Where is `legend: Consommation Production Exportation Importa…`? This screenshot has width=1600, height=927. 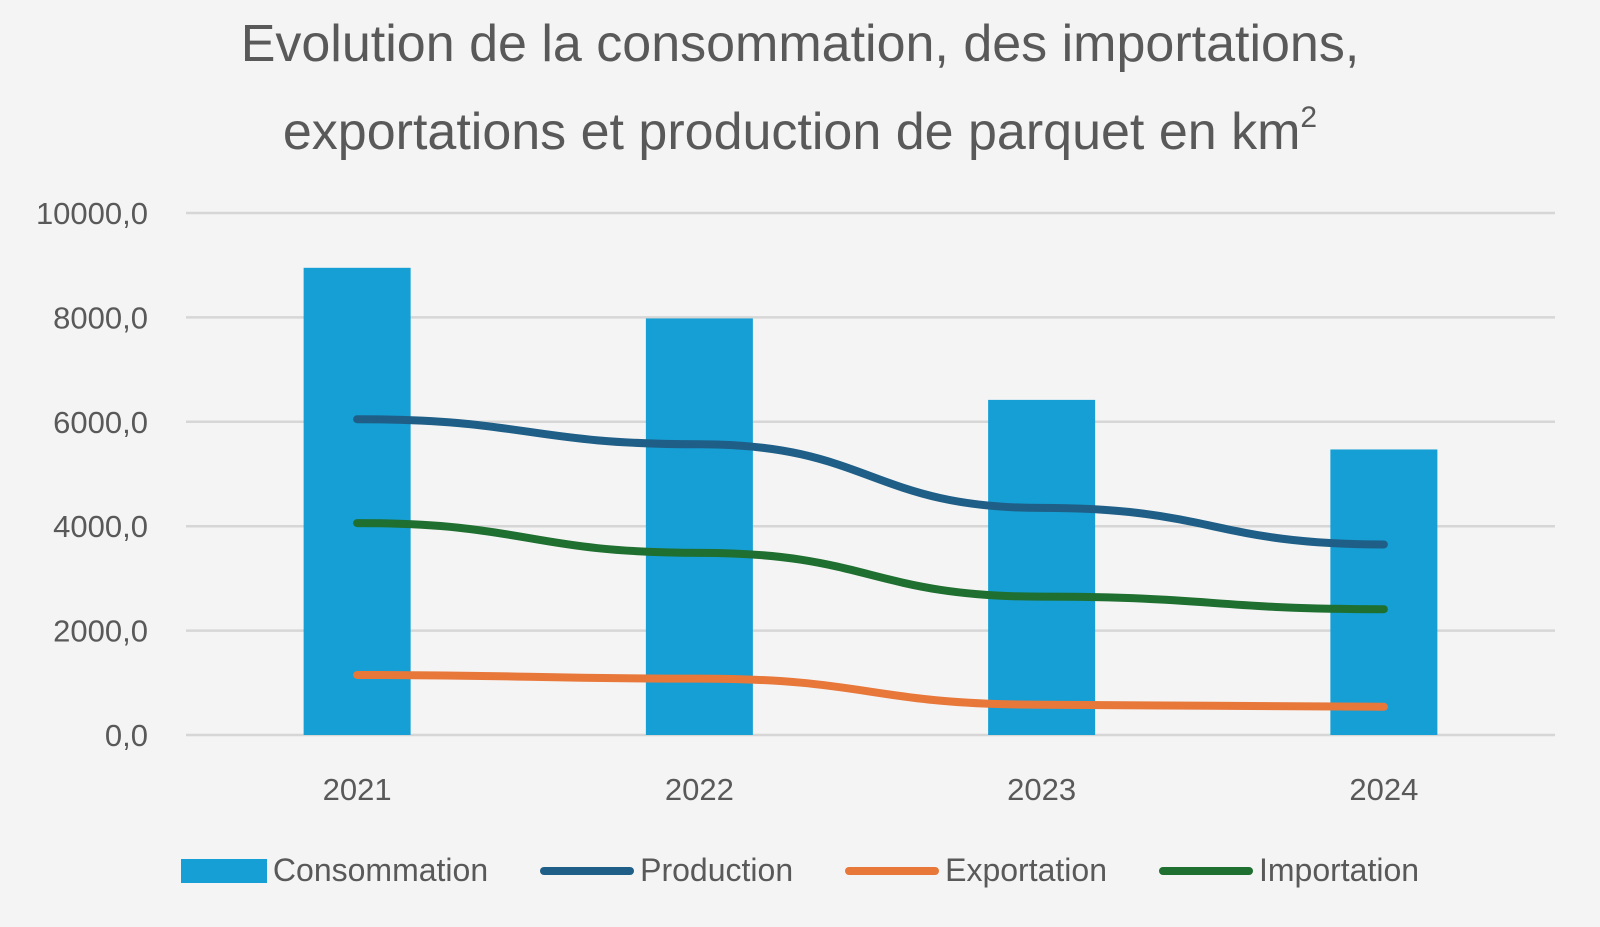
legend: Consommation Production Exportation Importa… is located at coordinates (800, 870).